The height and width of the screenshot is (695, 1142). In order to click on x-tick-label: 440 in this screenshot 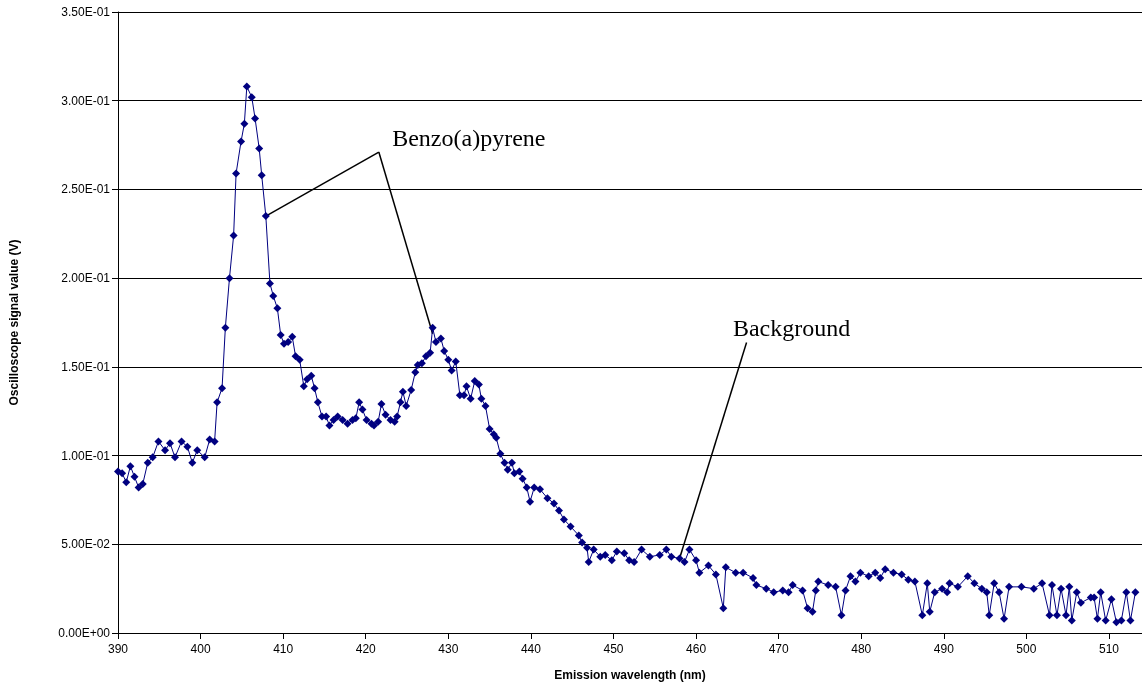, I will do `click(531, 649)`.